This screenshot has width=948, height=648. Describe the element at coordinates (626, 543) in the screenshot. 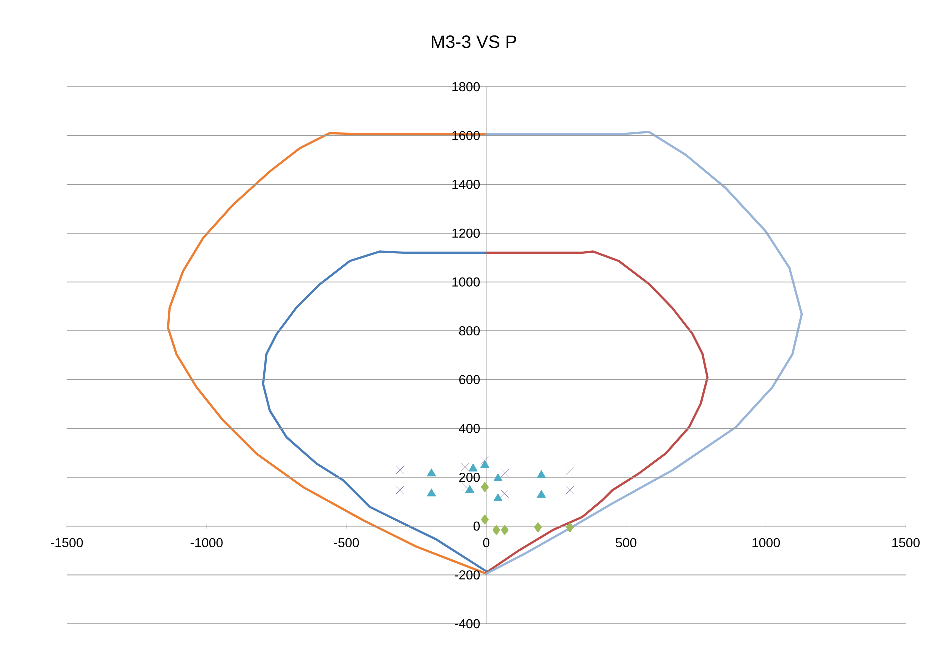

I see `x-tick-label: 500` at that location.